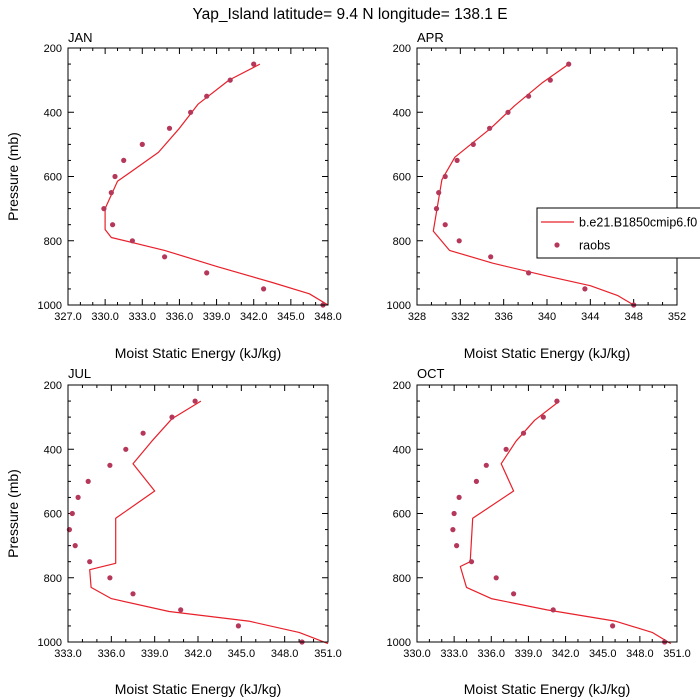  What do you see at coordinates (430, 37) in the screenshot?
I see `panel-title: APR` at bounding box center [430, 37].